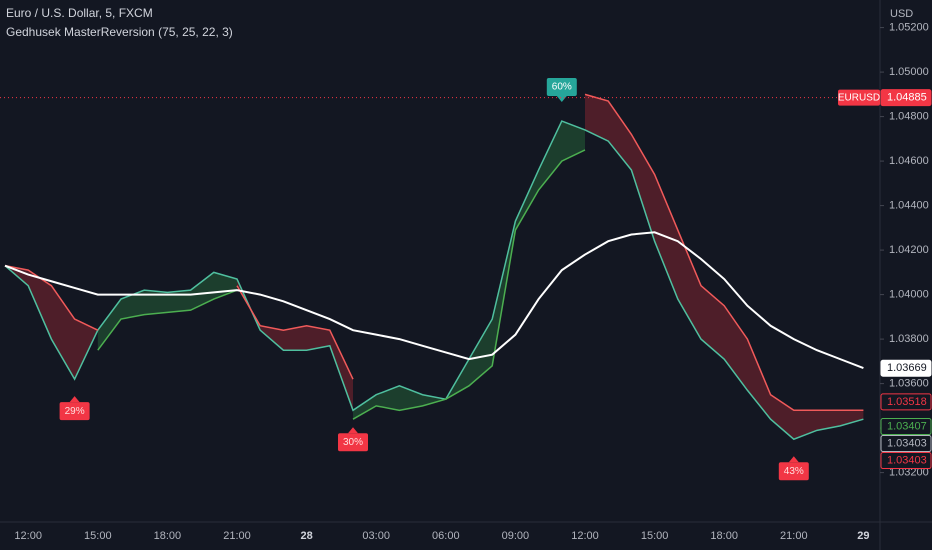 This screenshot has width=932, height=550. Describe the element at coordinates (909, 206) in the screenshot. I see `y-tick-label: 1.04400` at that location.